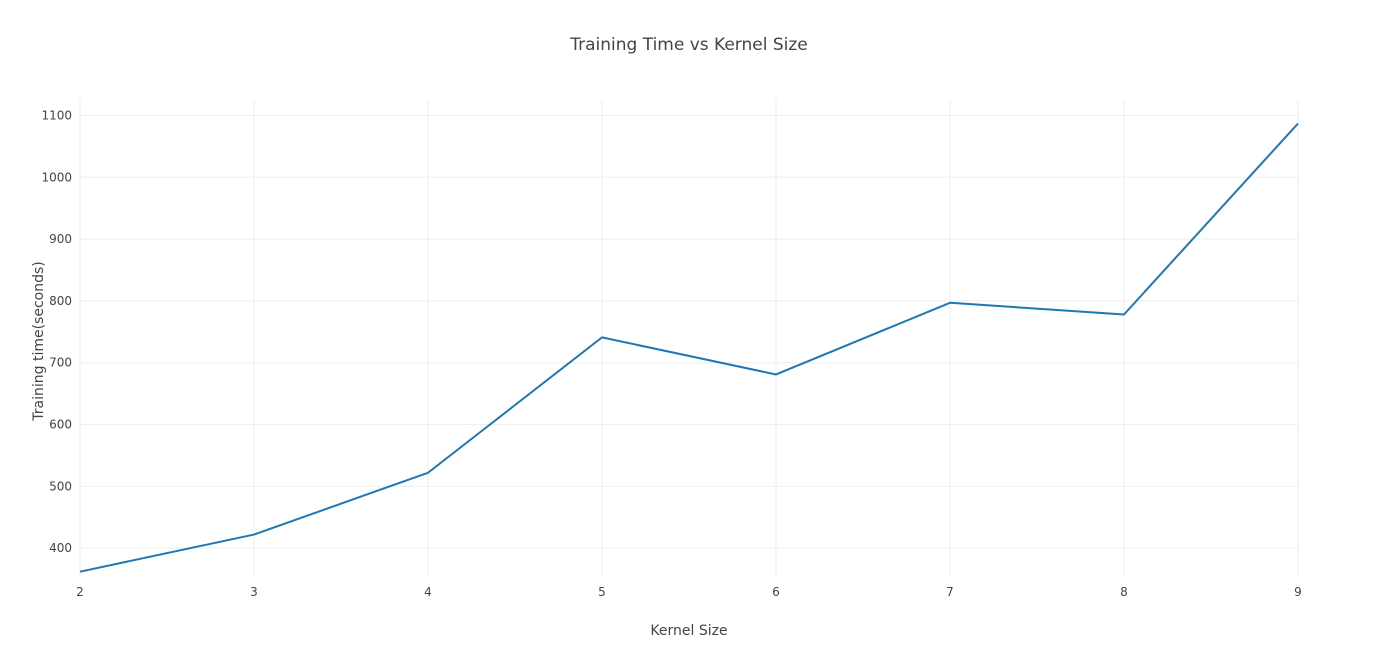 The width and height of the screenshot is (1378, 663). Describe the element at coordinates (80, 592) in the screenshot. I see `x-tick-label: 2` at that location.